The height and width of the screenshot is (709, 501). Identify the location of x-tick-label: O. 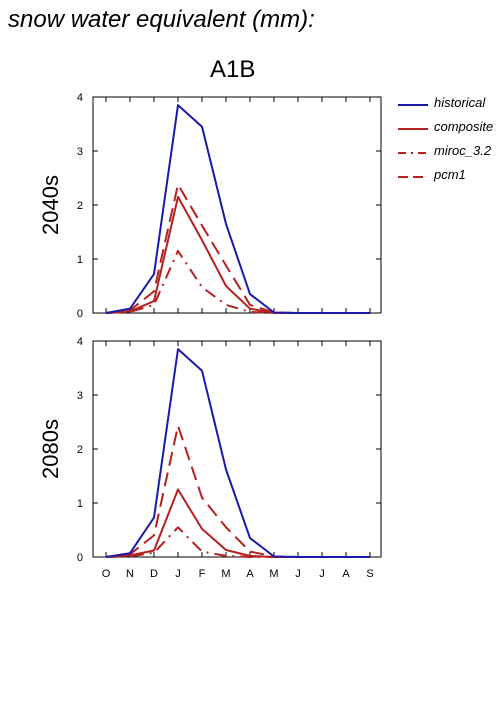
(106, 574).